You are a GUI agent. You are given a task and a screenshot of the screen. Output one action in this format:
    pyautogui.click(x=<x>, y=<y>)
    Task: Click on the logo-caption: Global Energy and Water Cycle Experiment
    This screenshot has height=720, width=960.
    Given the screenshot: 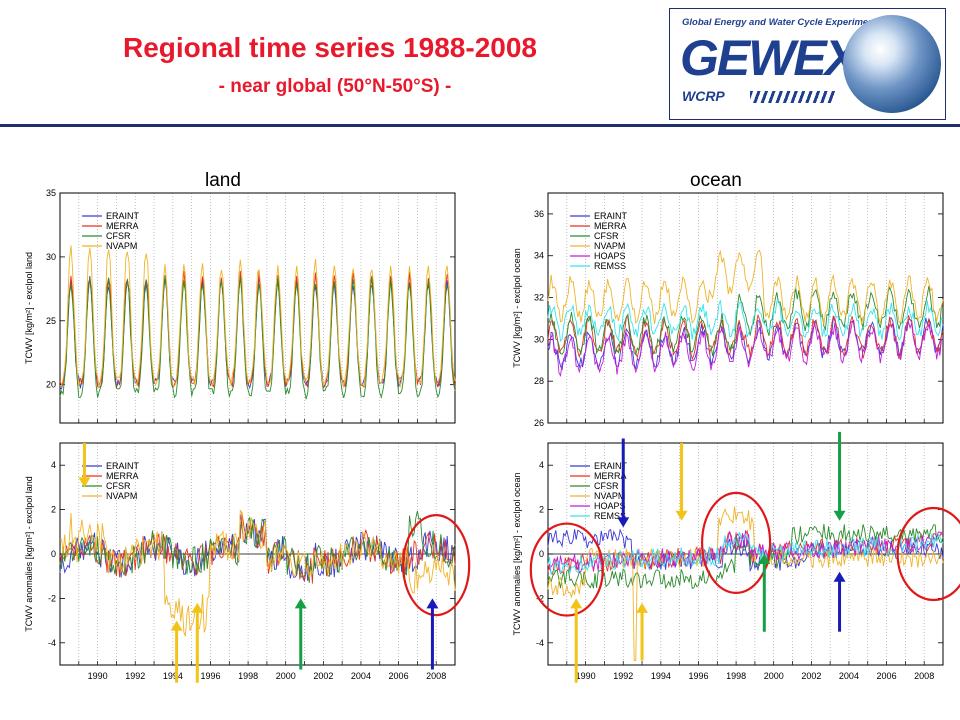 What is the action you would take?
    pyautogui.click(x=780, y=22)
    